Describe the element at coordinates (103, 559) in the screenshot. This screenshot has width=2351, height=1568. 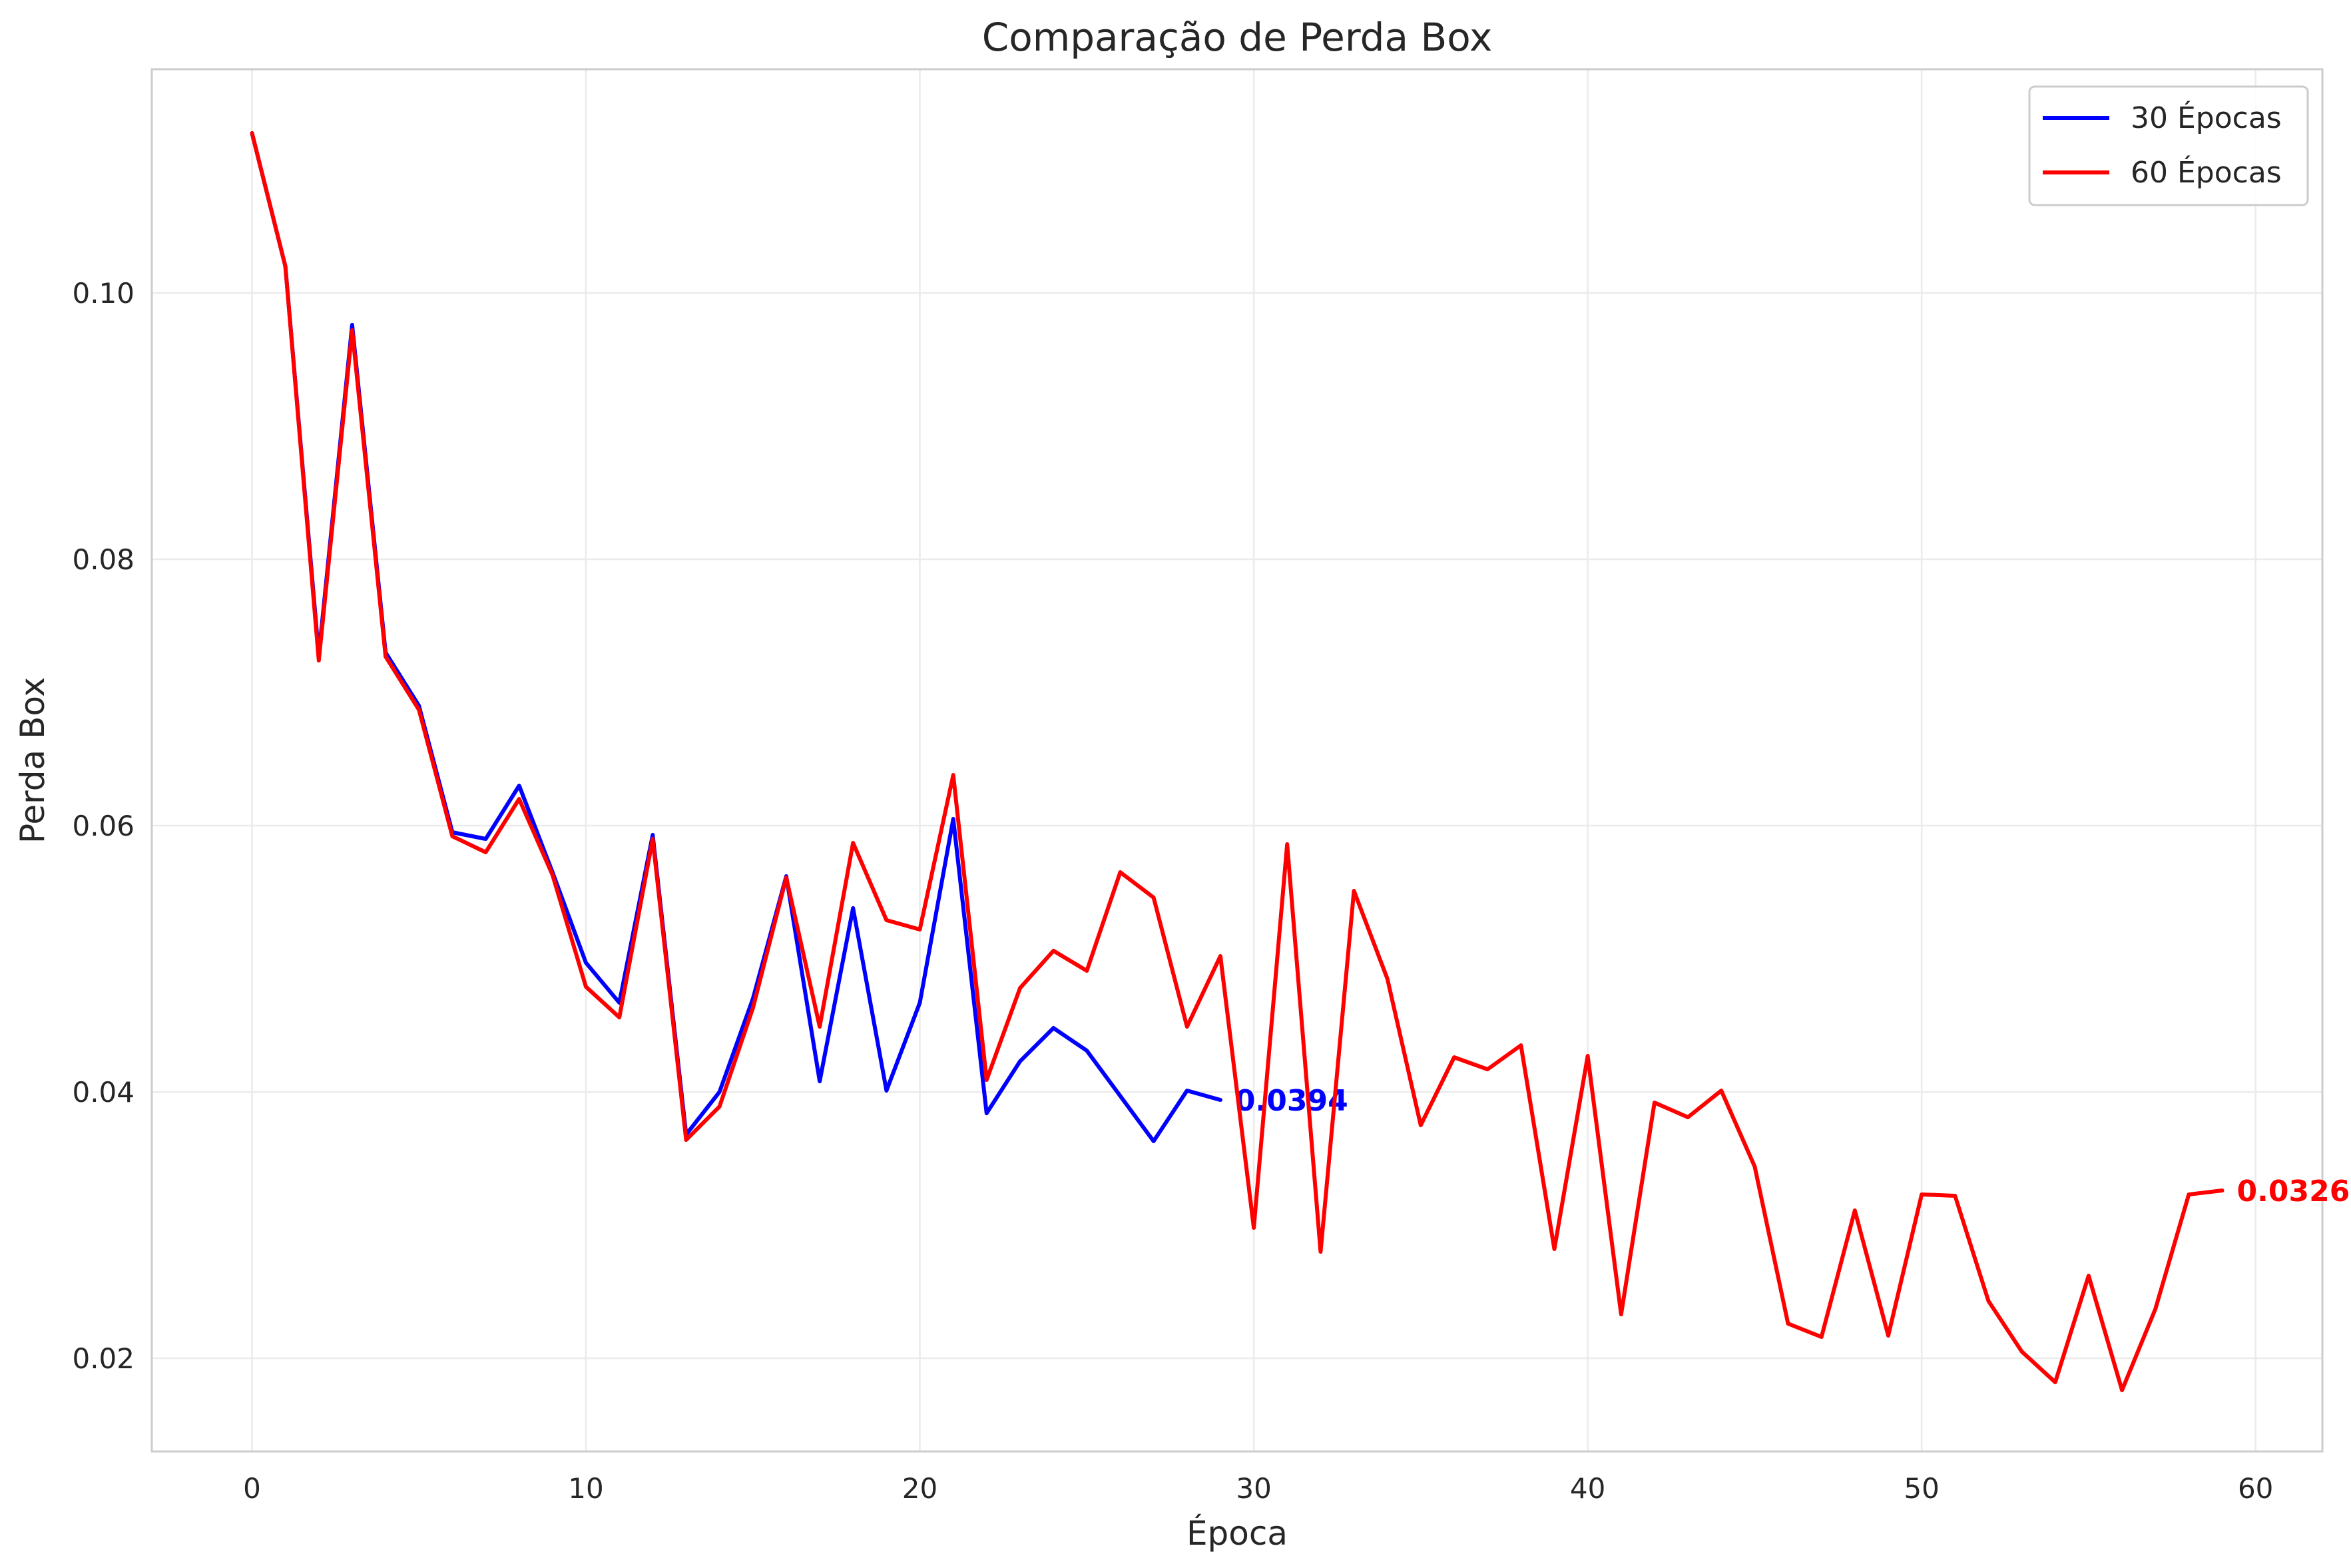
I see `y-tick-label: 0.08` at that location.